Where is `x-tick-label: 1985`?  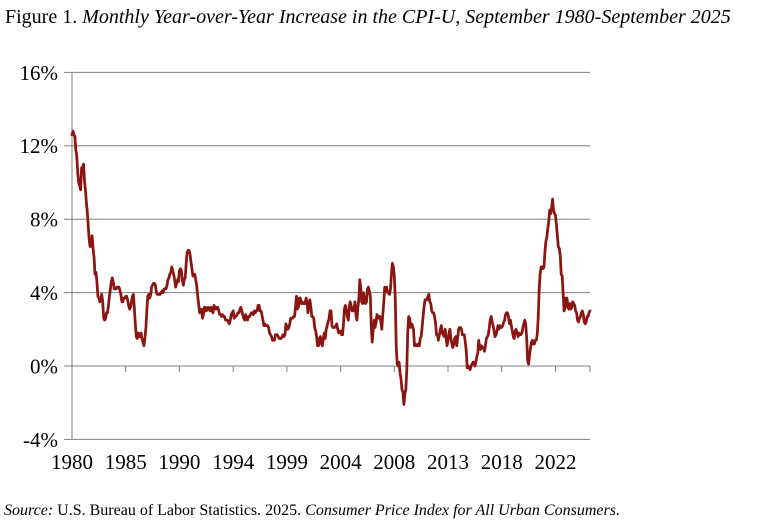 x-tick-label: 1985 is located at coordinates (126, 462).